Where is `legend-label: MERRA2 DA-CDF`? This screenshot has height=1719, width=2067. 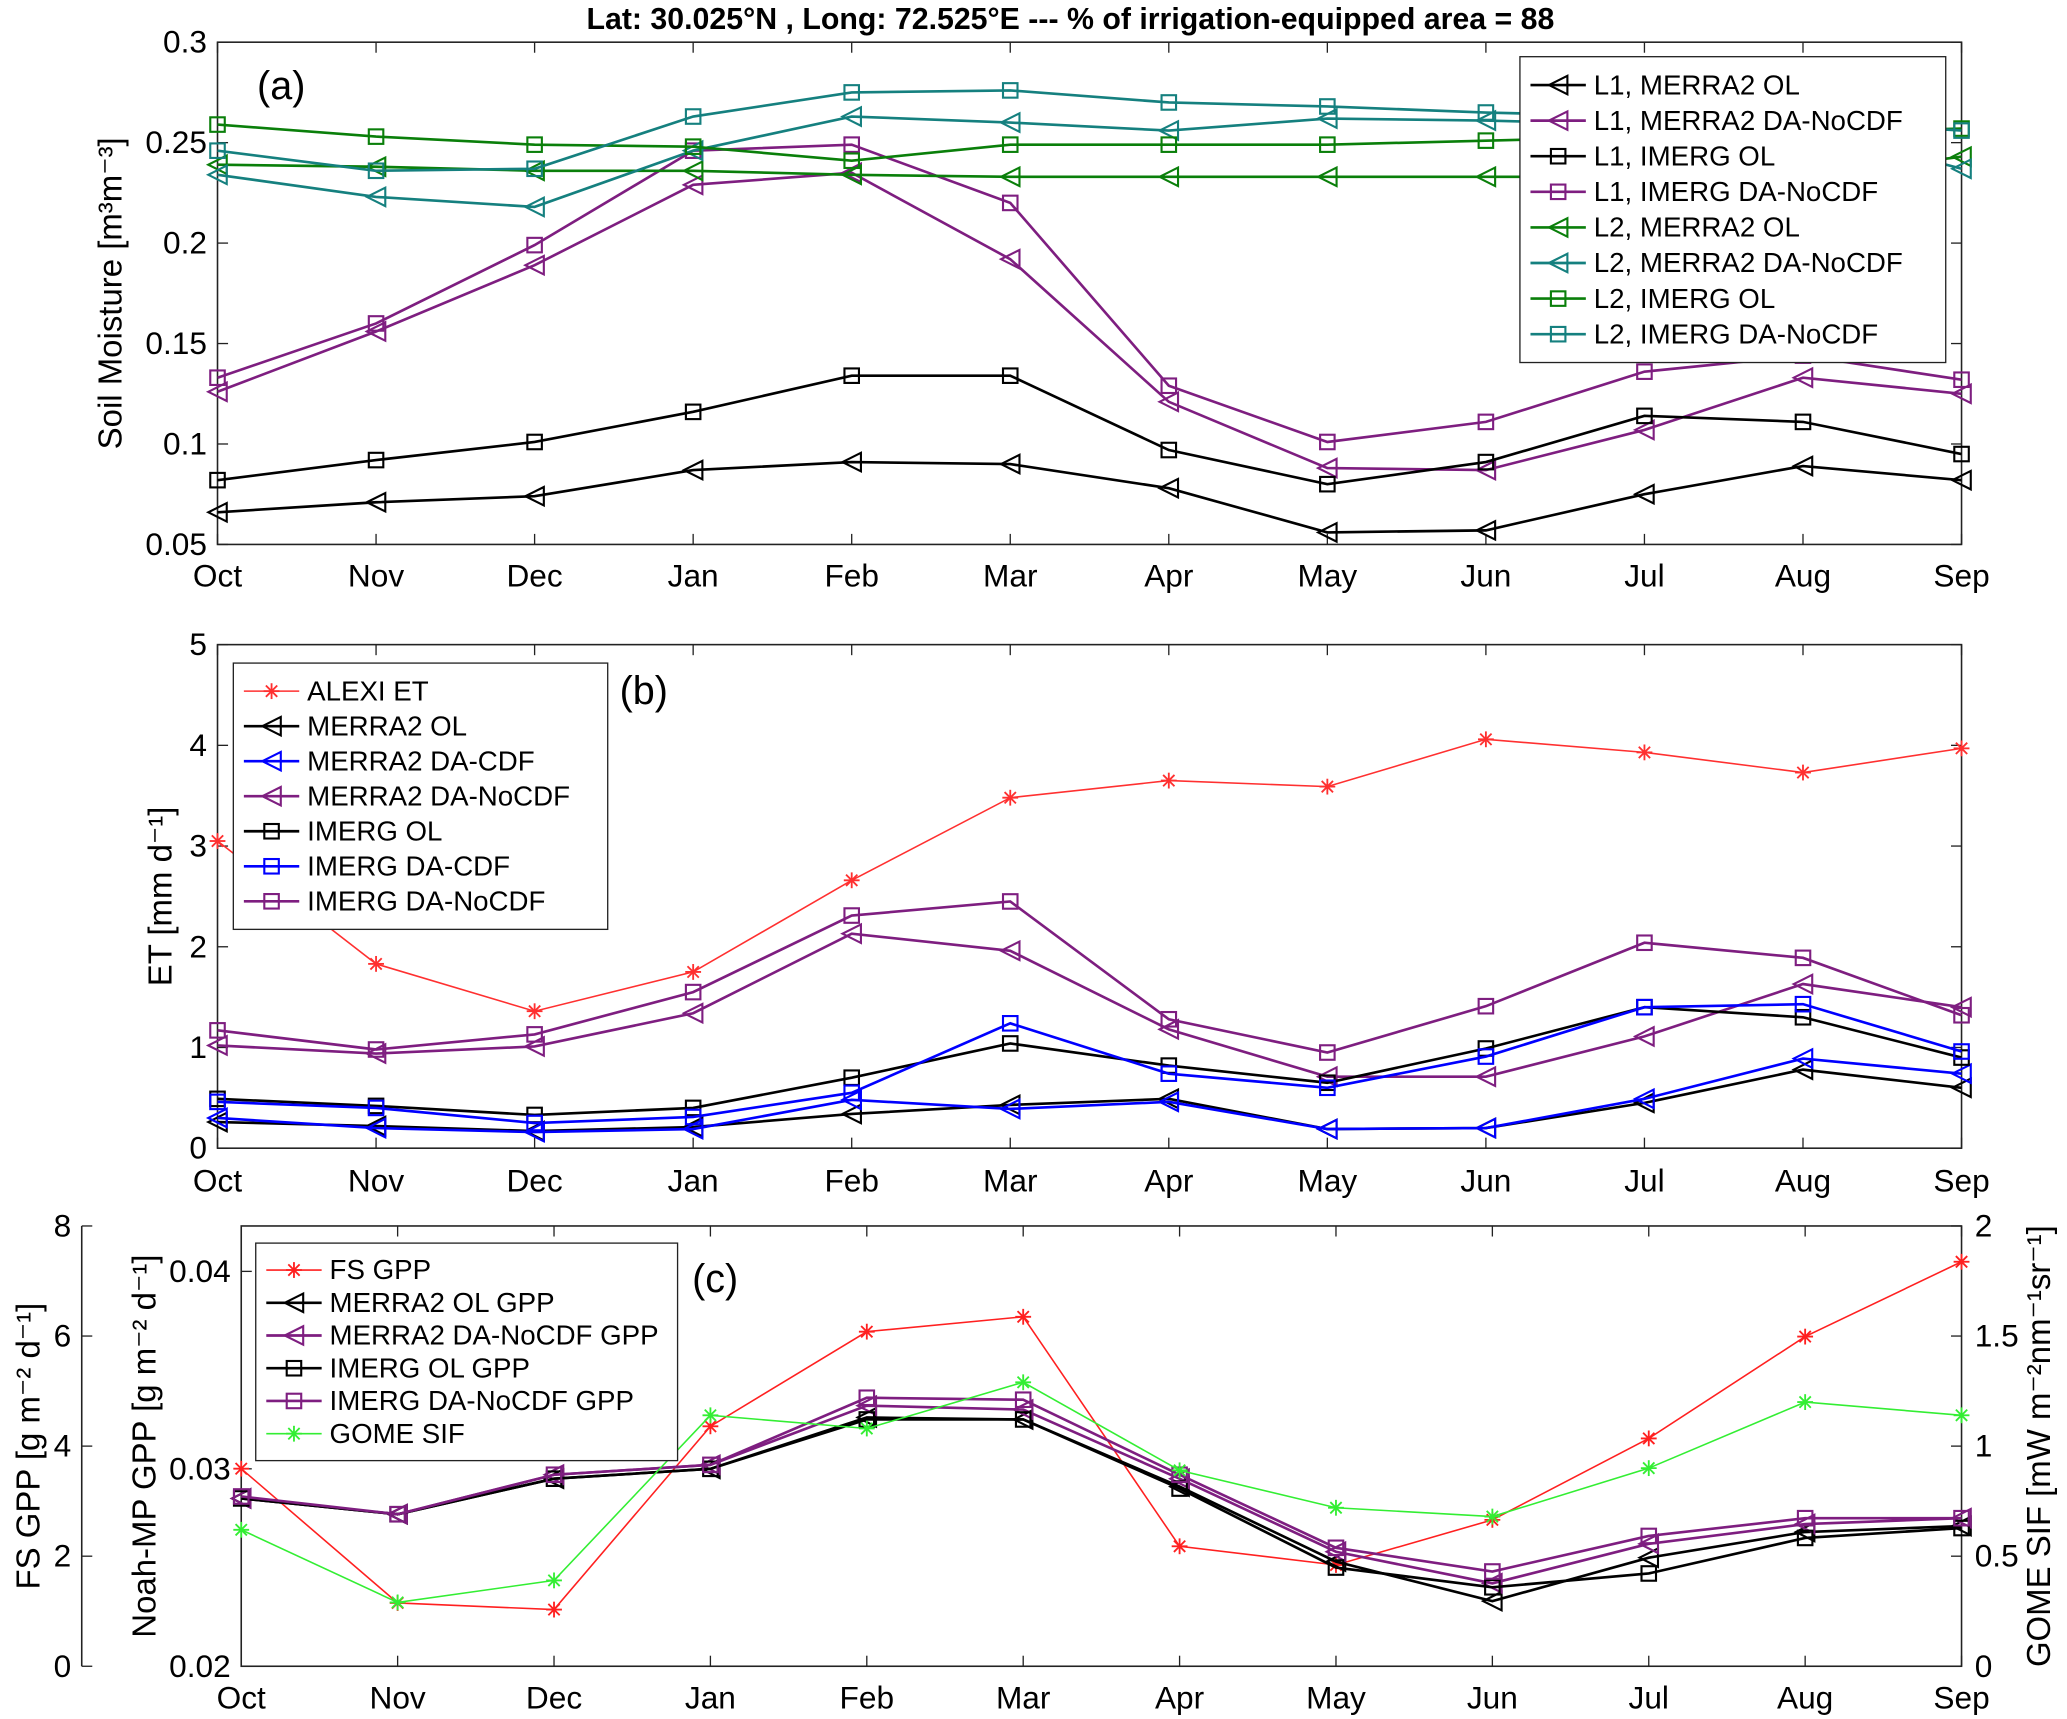 legend-label: MERRA2 DA-CDF is located at coordinates (421, 760).